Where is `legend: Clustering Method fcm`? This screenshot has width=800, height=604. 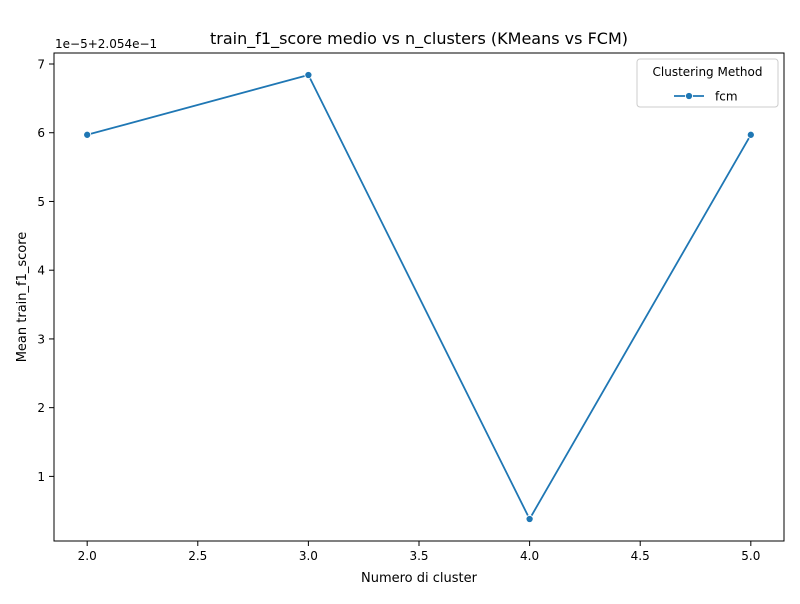 legend: Clustering Method fcm is located at coordinates (707, 83).